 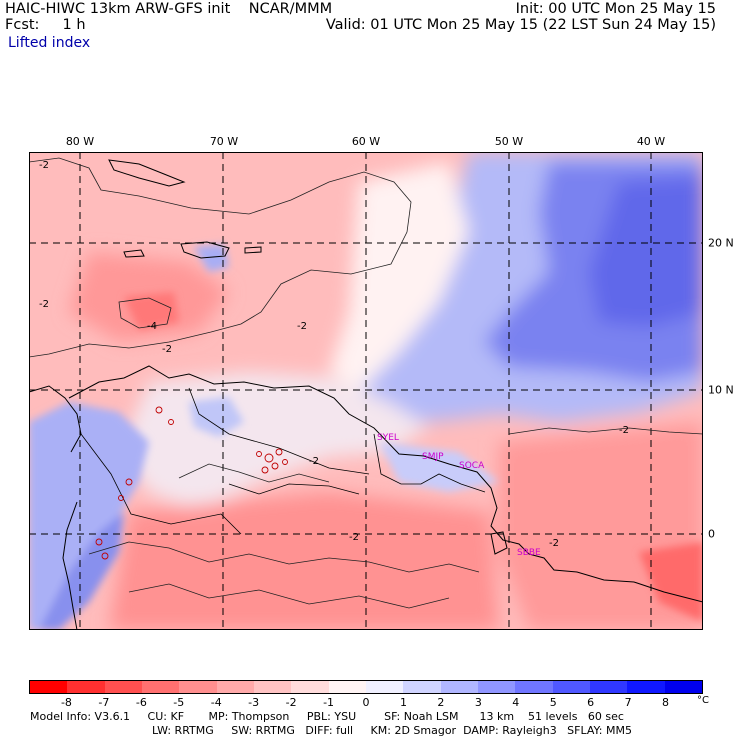 What do you see at coordinates (224, 141) in the screenshot?
I see `lon-label-70w: 70 W` at bounding box center [224, 141].